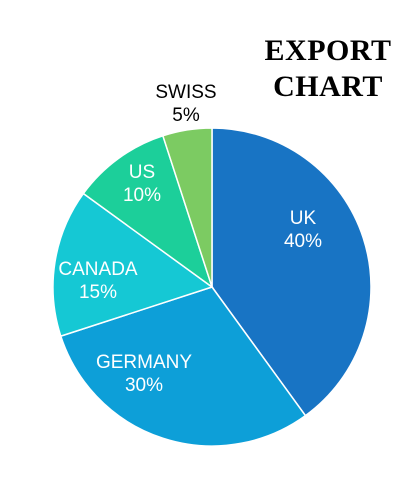  Describe the element at coordinates (328, 86) in the screenshot. I see `chart-title-line-2: CHART` at that location.